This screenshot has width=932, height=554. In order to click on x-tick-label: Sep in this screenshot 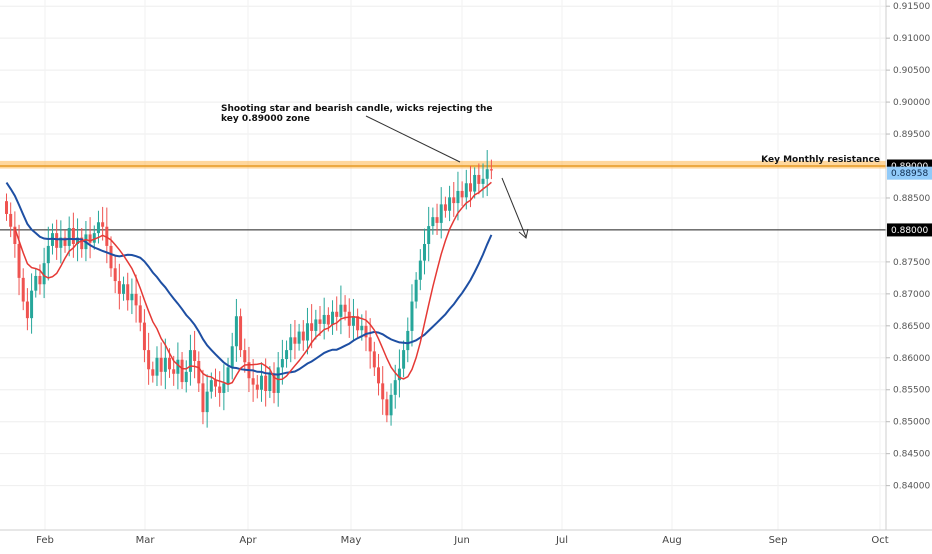, I will do `click(778, 540)`.